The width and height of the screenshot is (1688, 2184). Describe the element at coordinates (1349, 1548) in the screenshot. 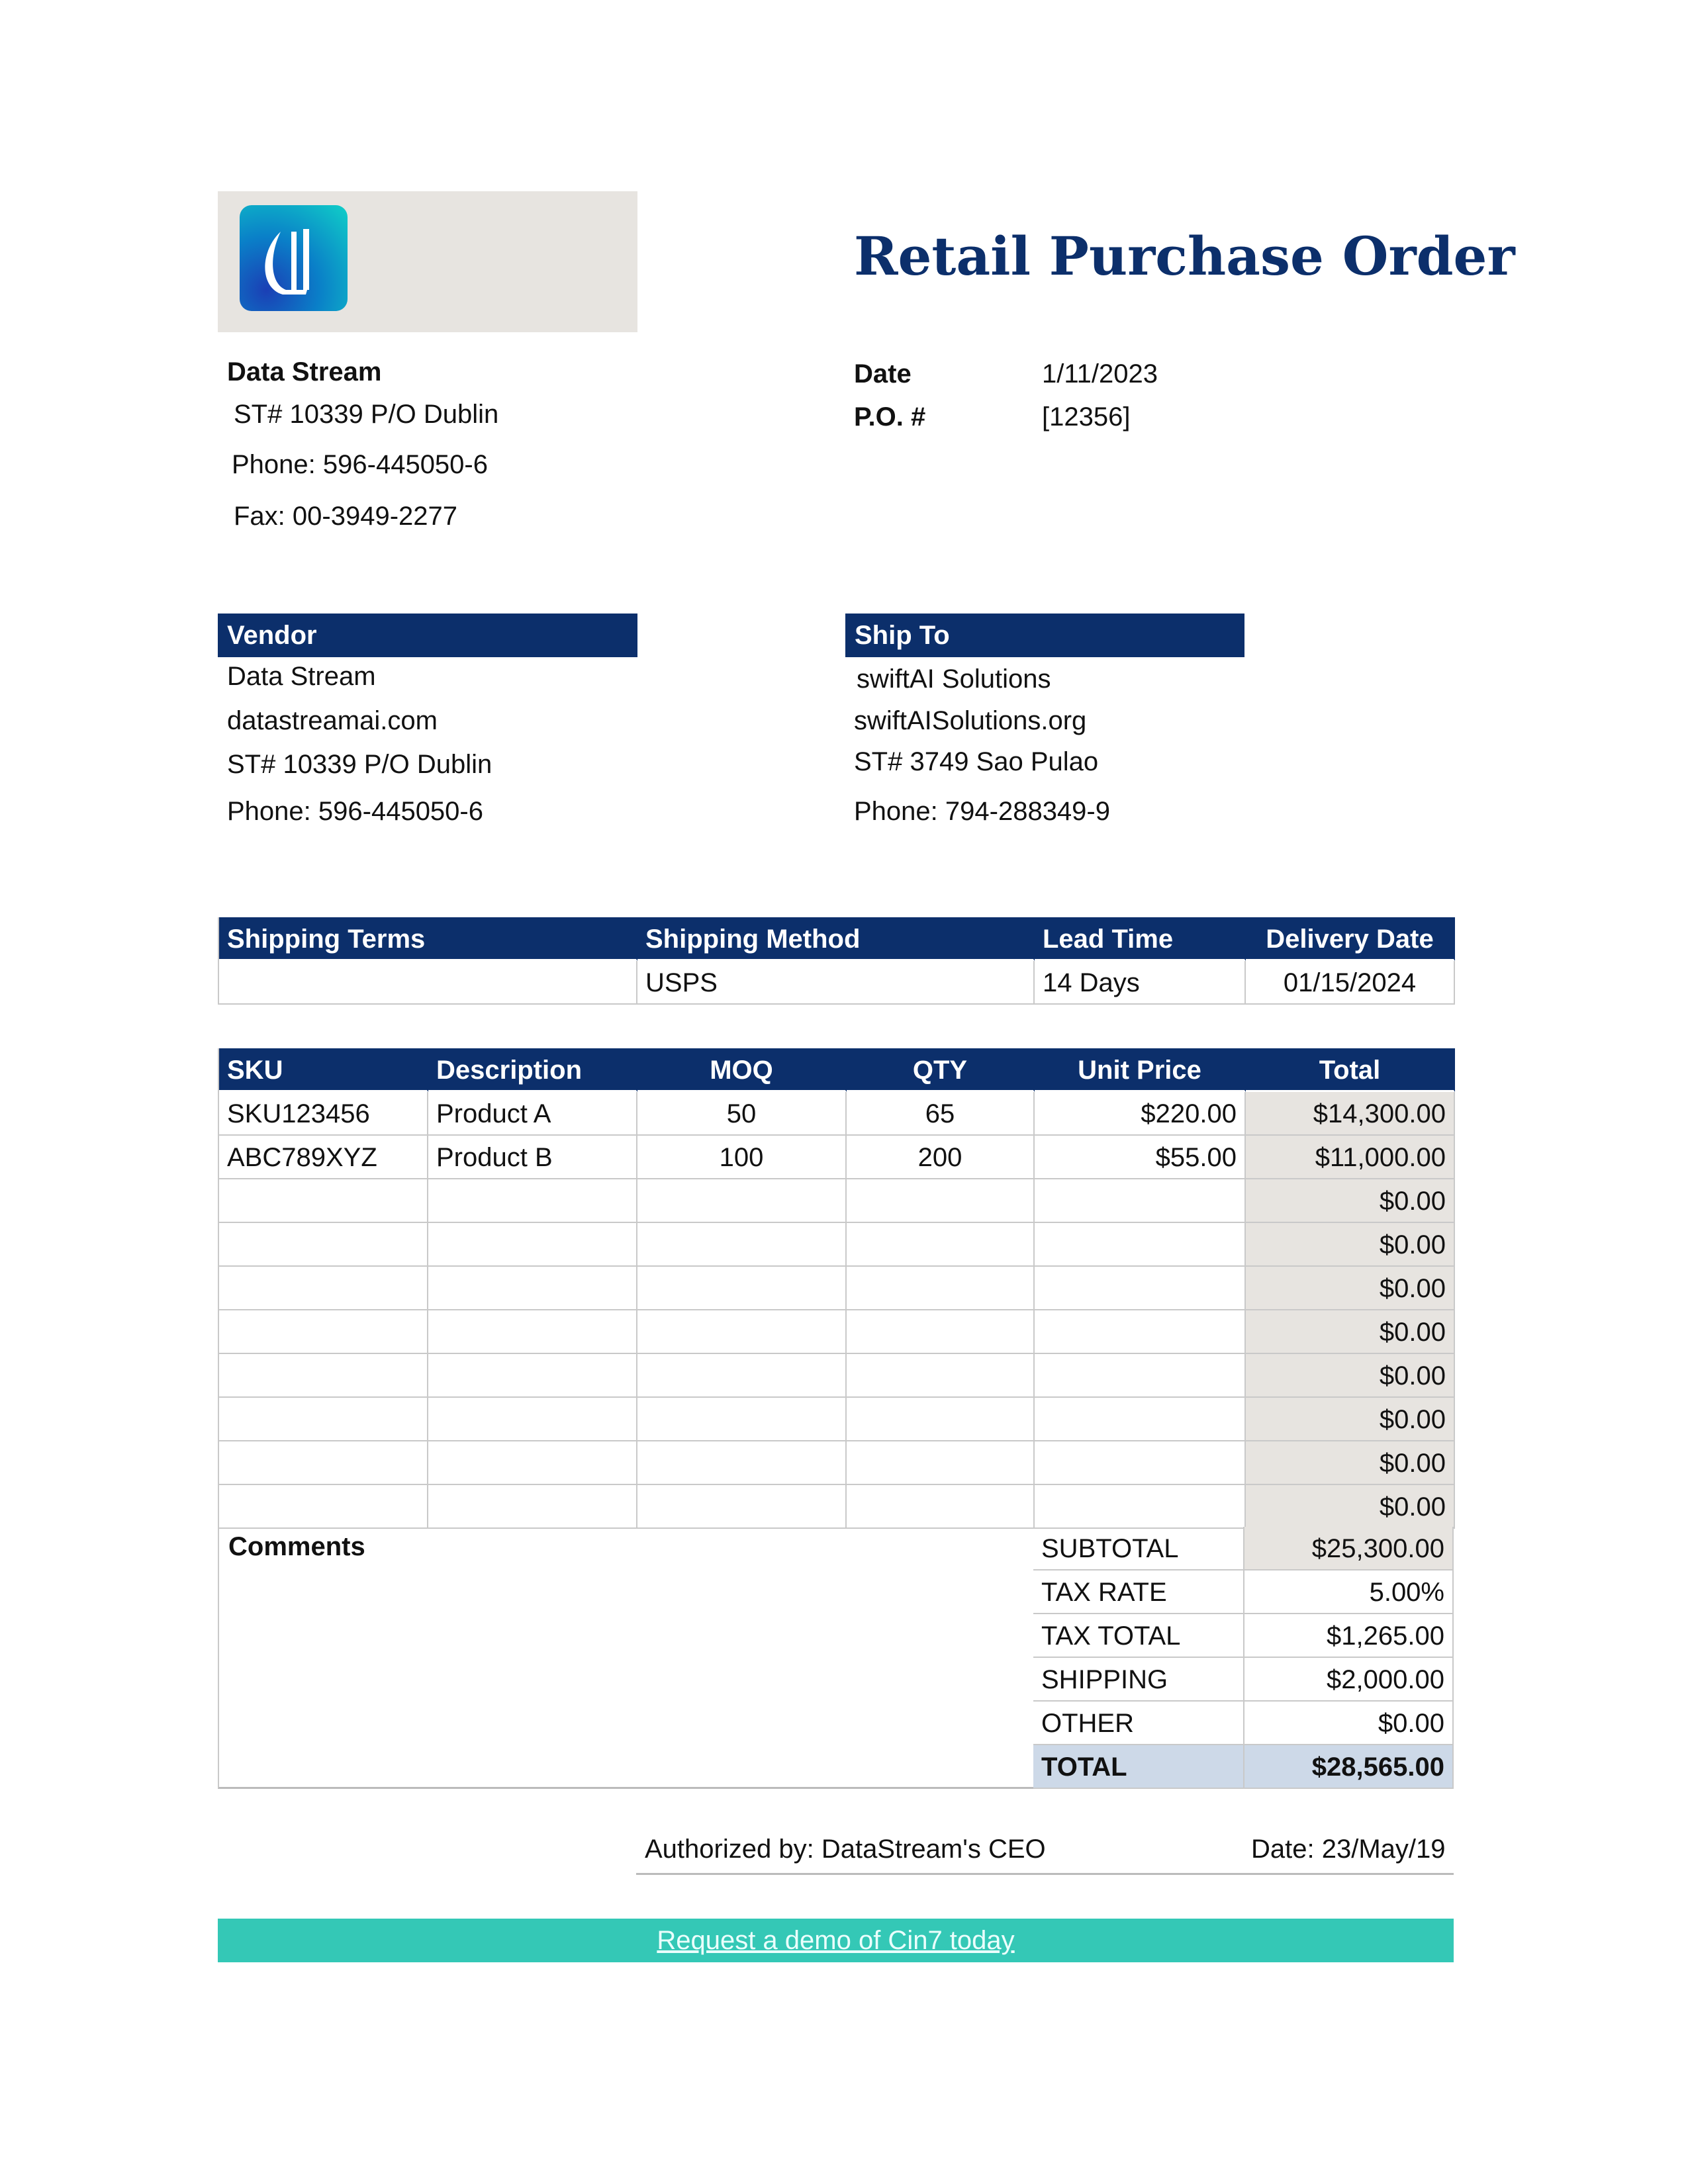

I see `summary-value: $25,300.00` at that location.